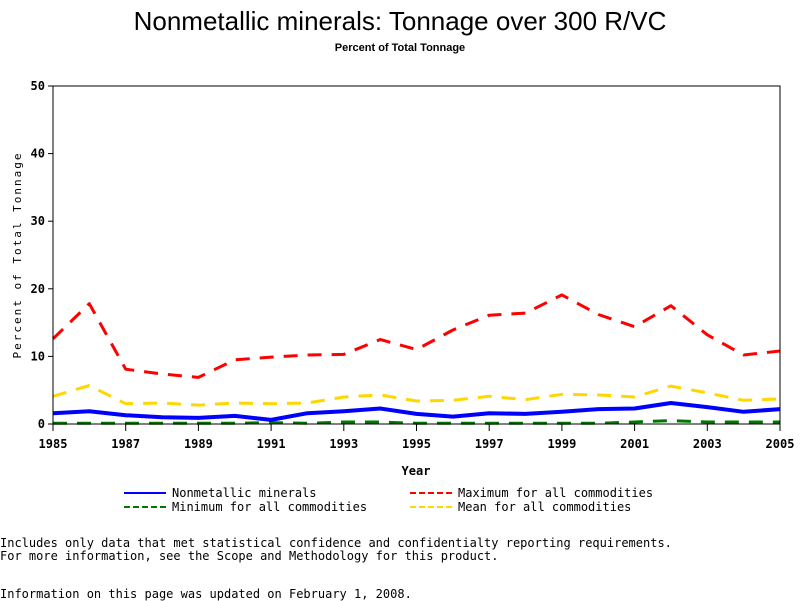 This screenshot has height=601, width=800. Describe the element at coordinates (416, 422) in the screenshot. I see `series-minimum` at that location.